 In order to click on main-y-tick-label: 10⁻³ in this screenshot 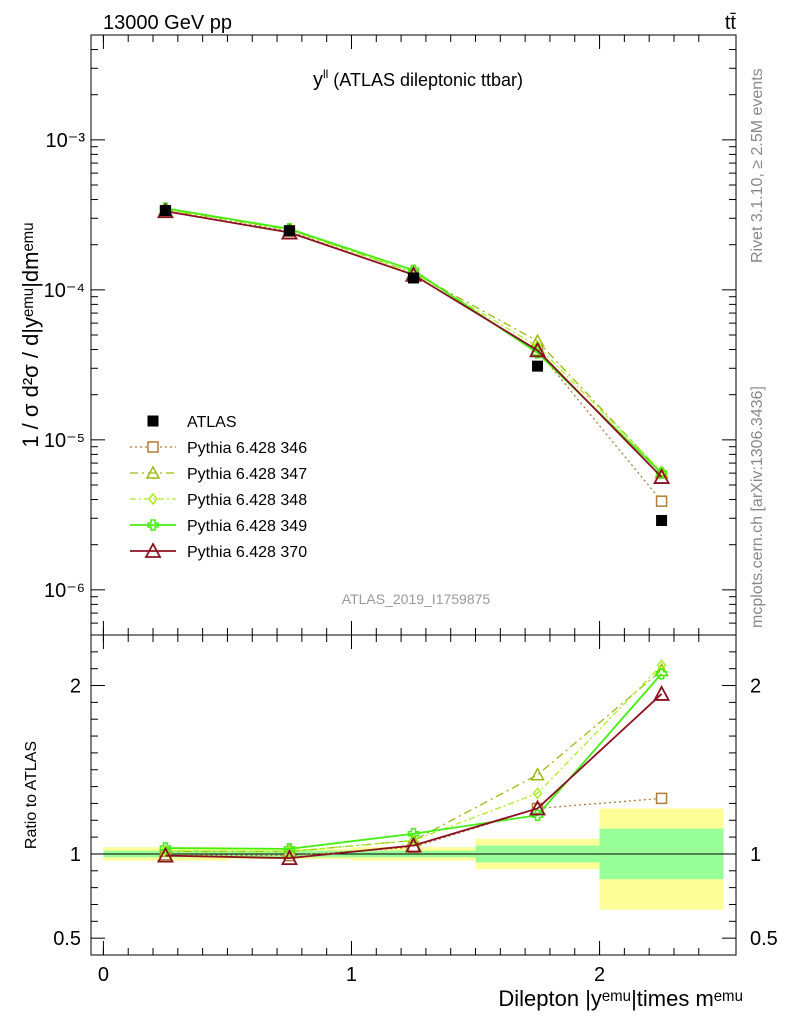, I will do `click(66, 141)`.